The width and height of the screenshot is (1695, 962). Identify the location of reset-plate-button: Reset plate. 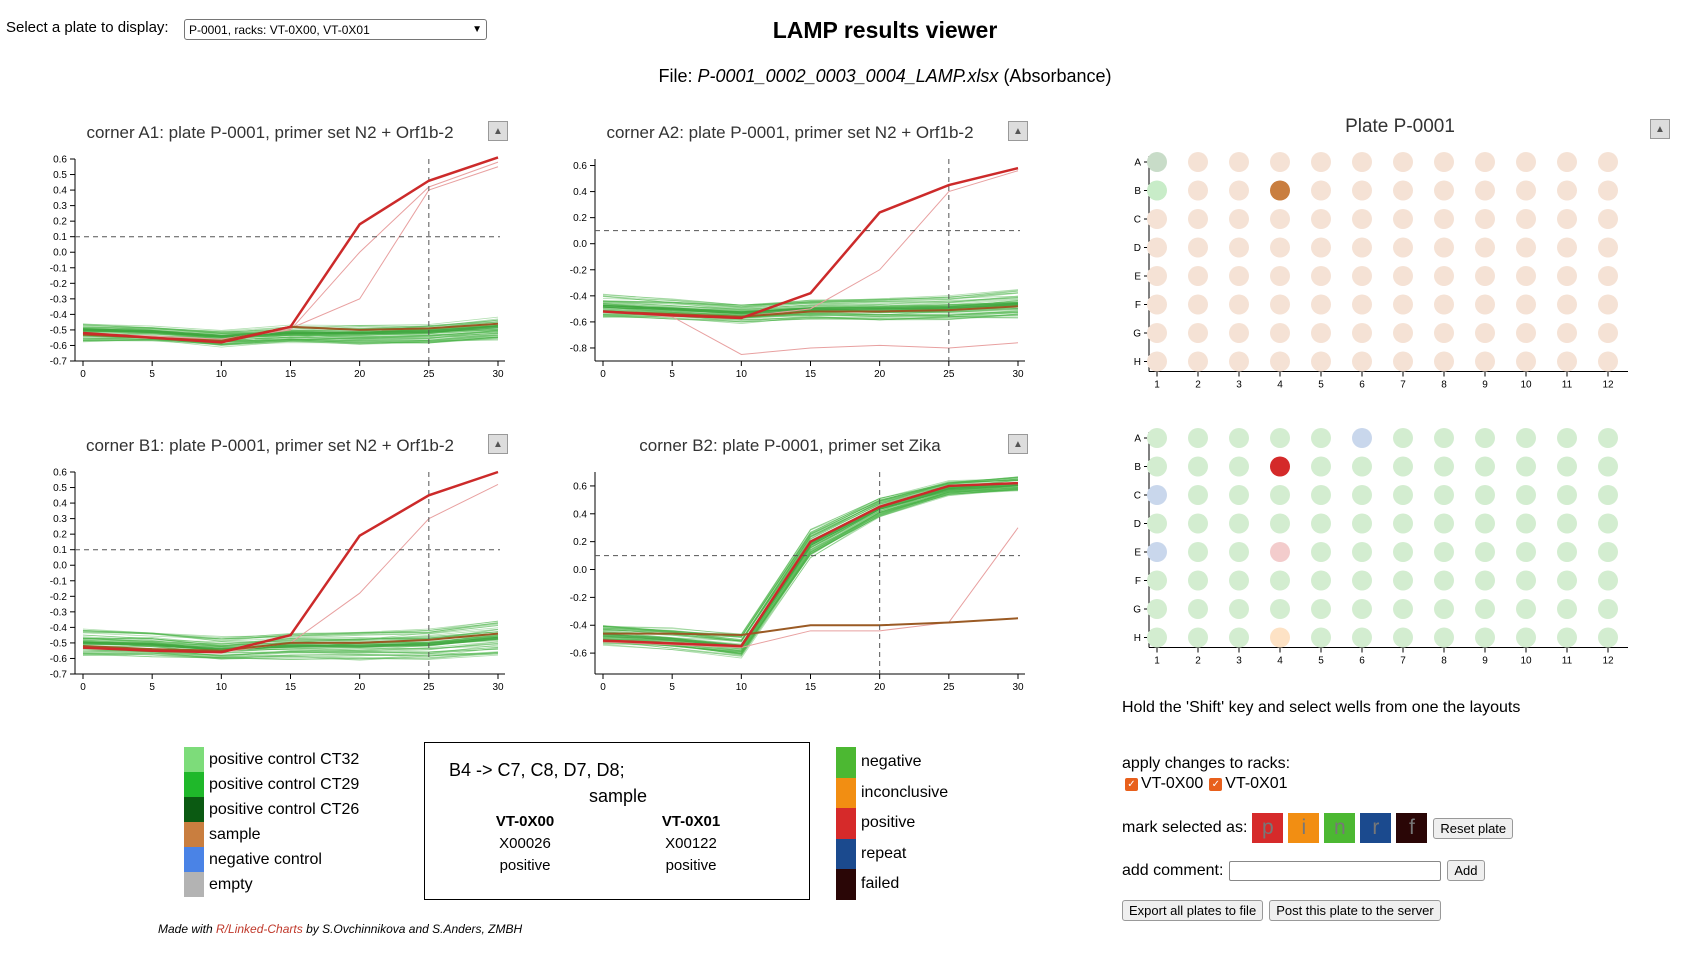
(1473, 828).